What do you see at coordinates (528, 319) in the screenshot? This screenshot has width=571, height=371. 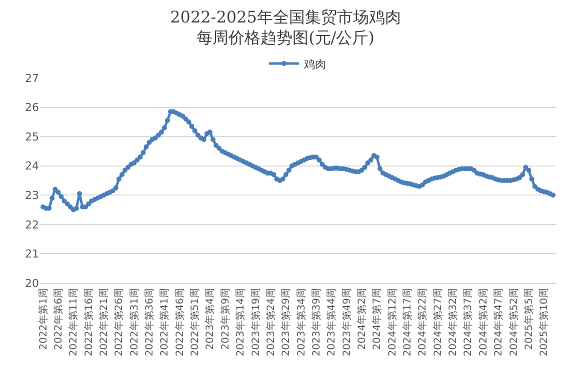 I see `x-tick-label: 2025年第5周` at bounding box center [528, 319].